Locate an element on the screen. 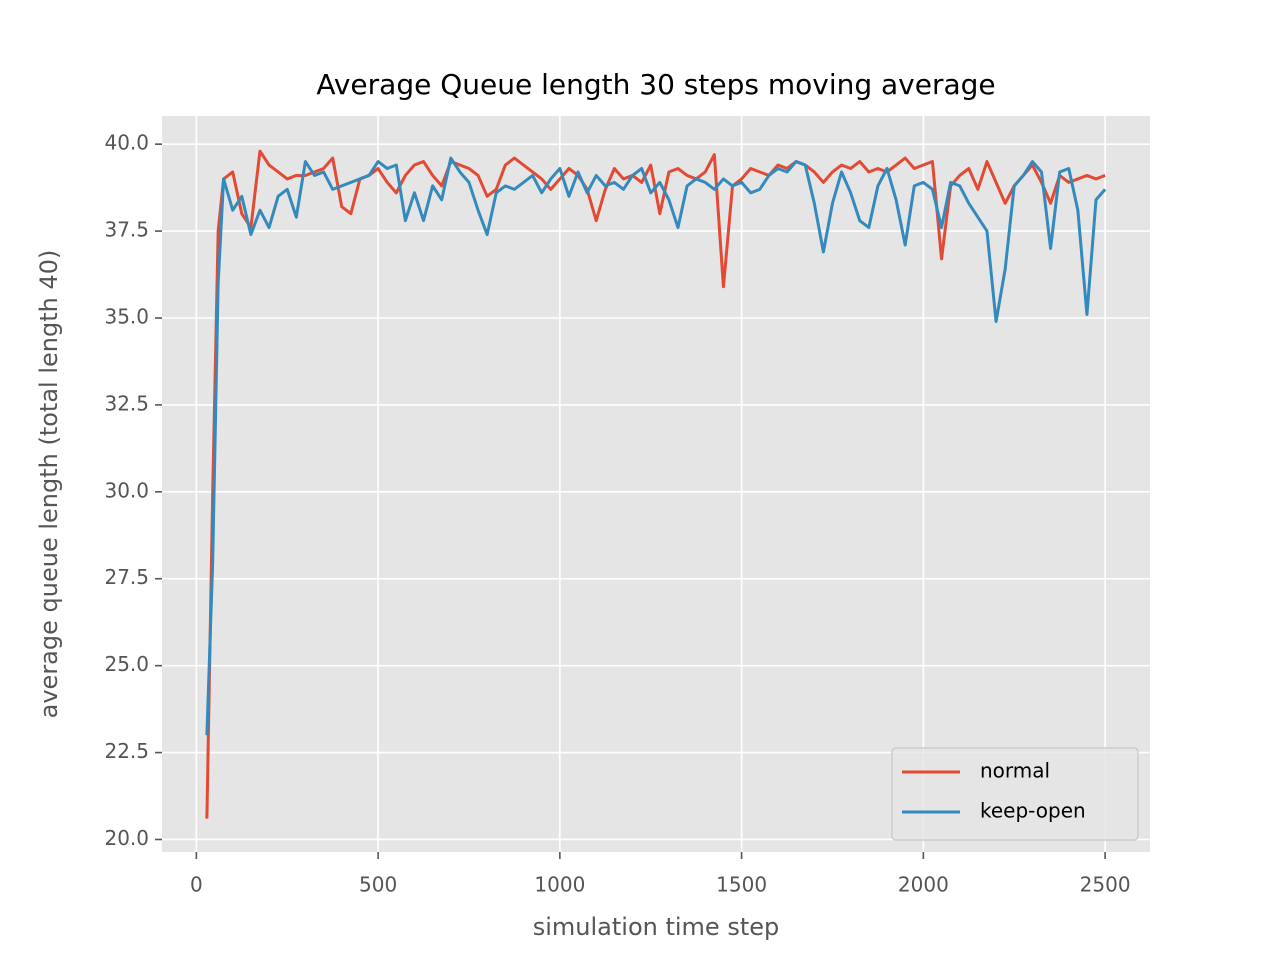  y-tick-label: 30.0 is located at coordinates (126, 490).